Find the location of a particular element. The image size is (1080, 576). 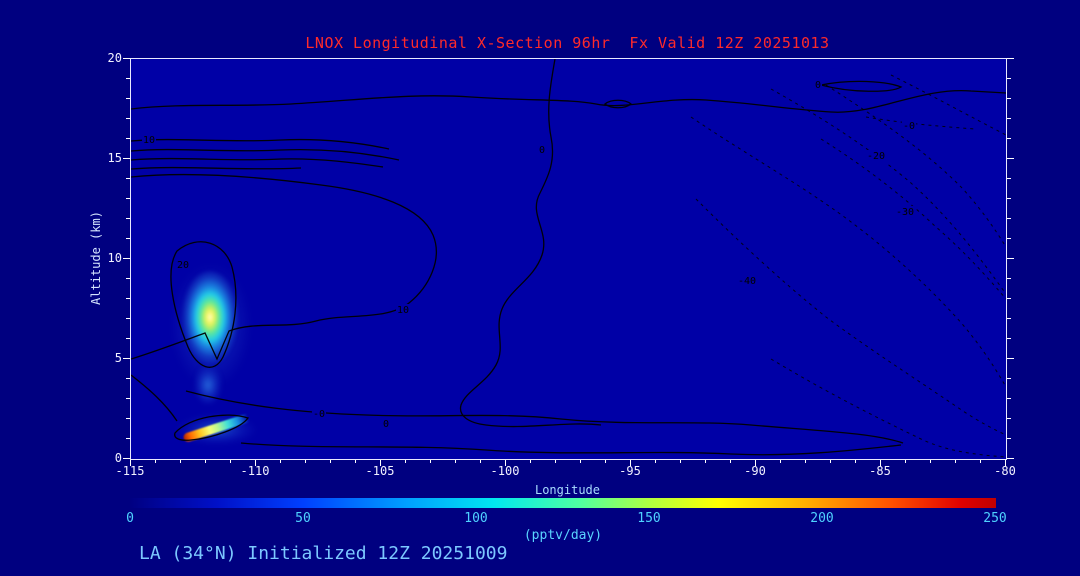

right-axis-major-ticks is located at coordinates (1010, 258).